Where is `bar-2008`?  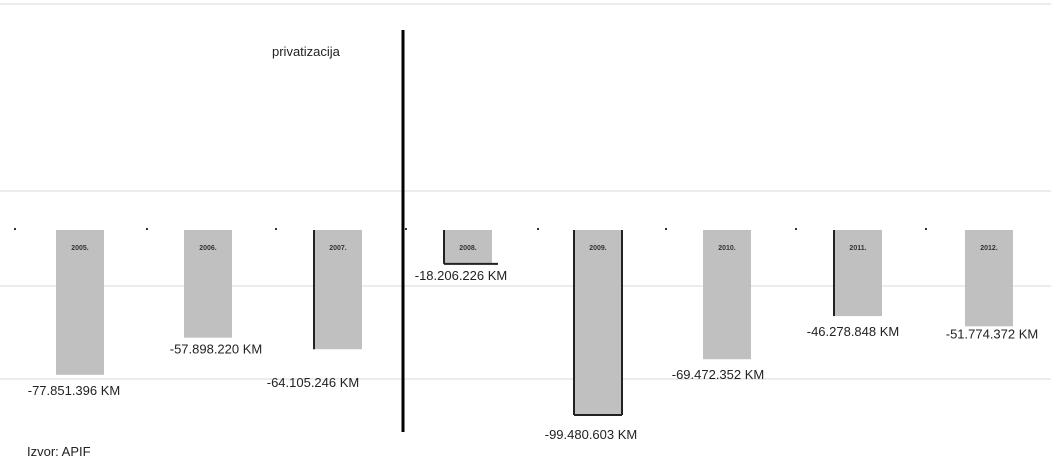
bar-2008 is located at coordinates (468, 247).